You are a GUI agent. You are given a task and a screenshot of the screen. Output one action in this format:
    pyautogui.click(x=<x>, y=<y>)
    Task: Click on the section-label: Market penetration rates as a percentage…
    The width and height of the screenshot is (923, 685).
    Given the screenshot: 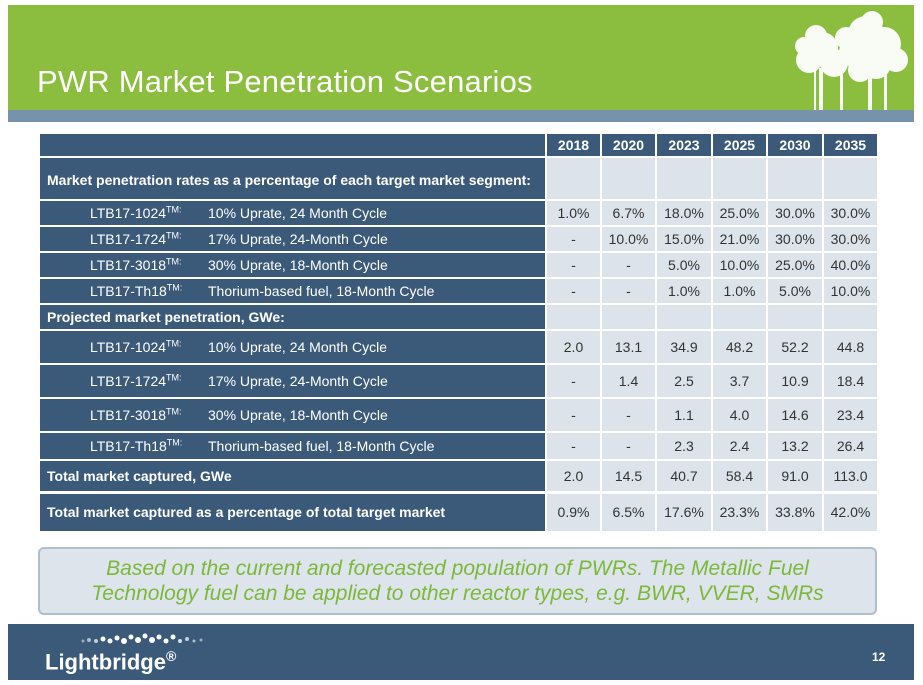 What is the action you would take?
    pyautogui.click(x=292, y=178)
    